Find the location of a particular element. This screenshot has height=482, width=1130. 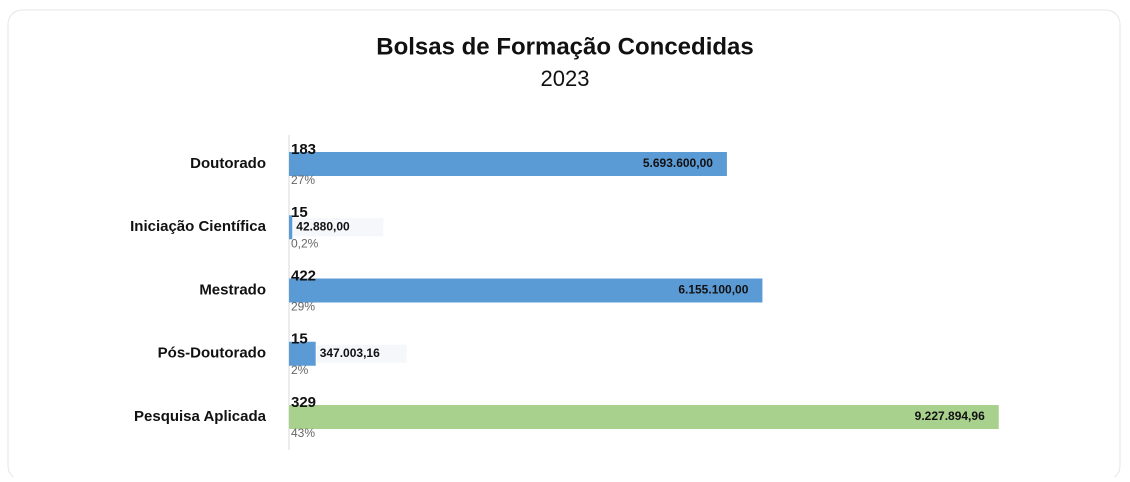

percentage-label: 29% is located at coordinates (303, 307).